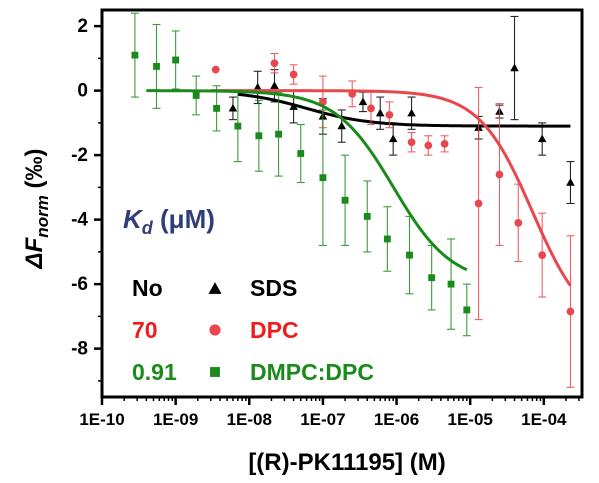  What do you see at coordinates (544, 419) in the screenshot?
I see `x-tick-label: 1E-04` at bounding box center [544, 419].